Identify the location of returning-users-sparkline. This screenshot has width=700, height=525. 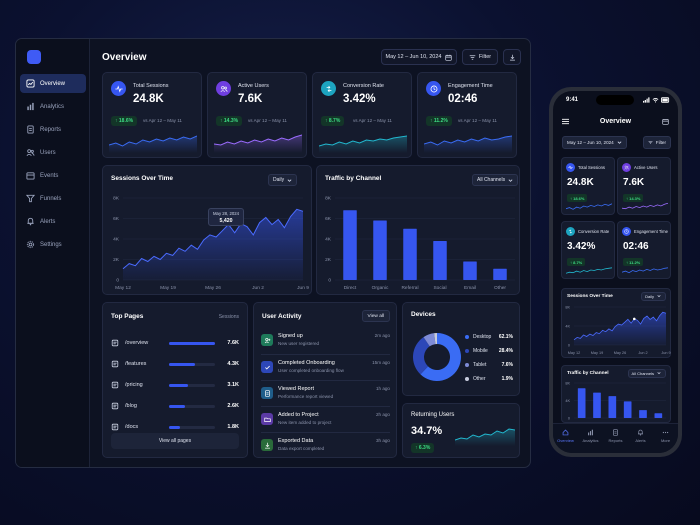
(485, 437).